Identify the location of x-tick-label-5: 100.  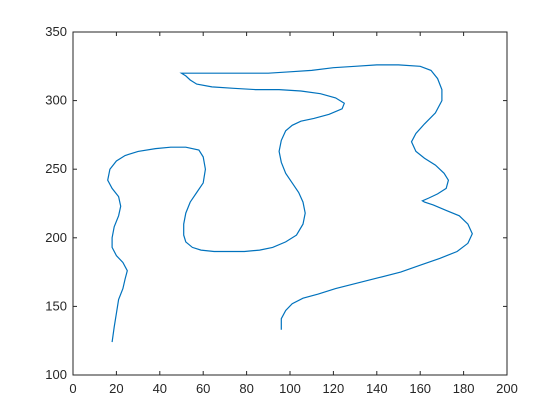
(290, 388).